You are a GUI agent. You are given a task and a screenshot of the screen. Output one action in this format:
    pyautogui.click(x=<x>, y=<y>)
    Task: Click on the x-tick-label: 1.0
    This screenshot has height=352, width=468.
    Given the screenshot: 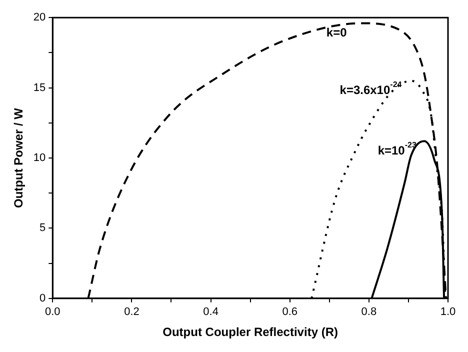 What is the action you would take?
    pyautogui.click(x=448, y=312)
    